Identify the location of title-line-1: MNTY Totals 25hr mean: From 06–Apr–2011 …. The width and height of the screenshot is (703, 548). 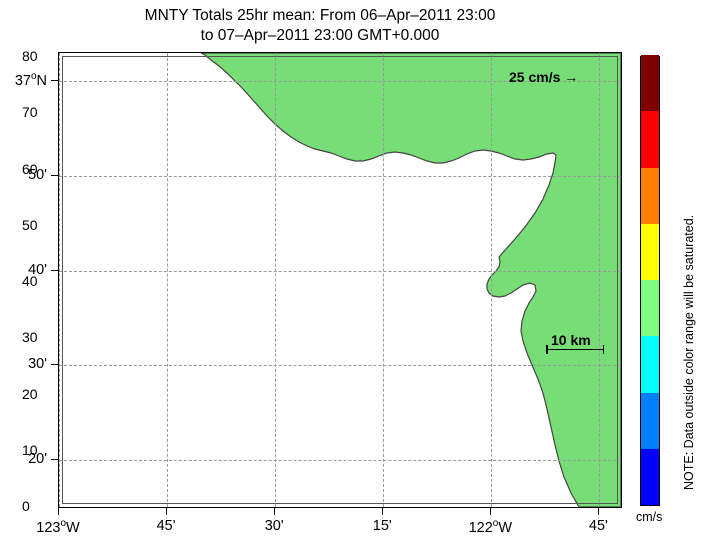
(320, 15).